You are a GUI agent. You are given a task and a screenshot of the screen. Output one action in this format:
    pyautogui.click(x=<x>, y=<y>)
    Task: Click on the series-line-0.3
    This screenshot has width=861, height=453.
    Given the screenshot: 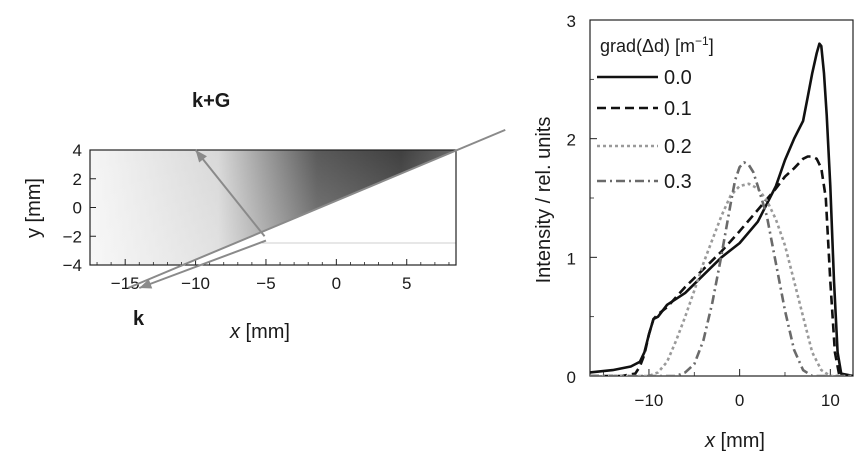 What is the action you would take?
    pyautogui.click(x=721, y=268)
    